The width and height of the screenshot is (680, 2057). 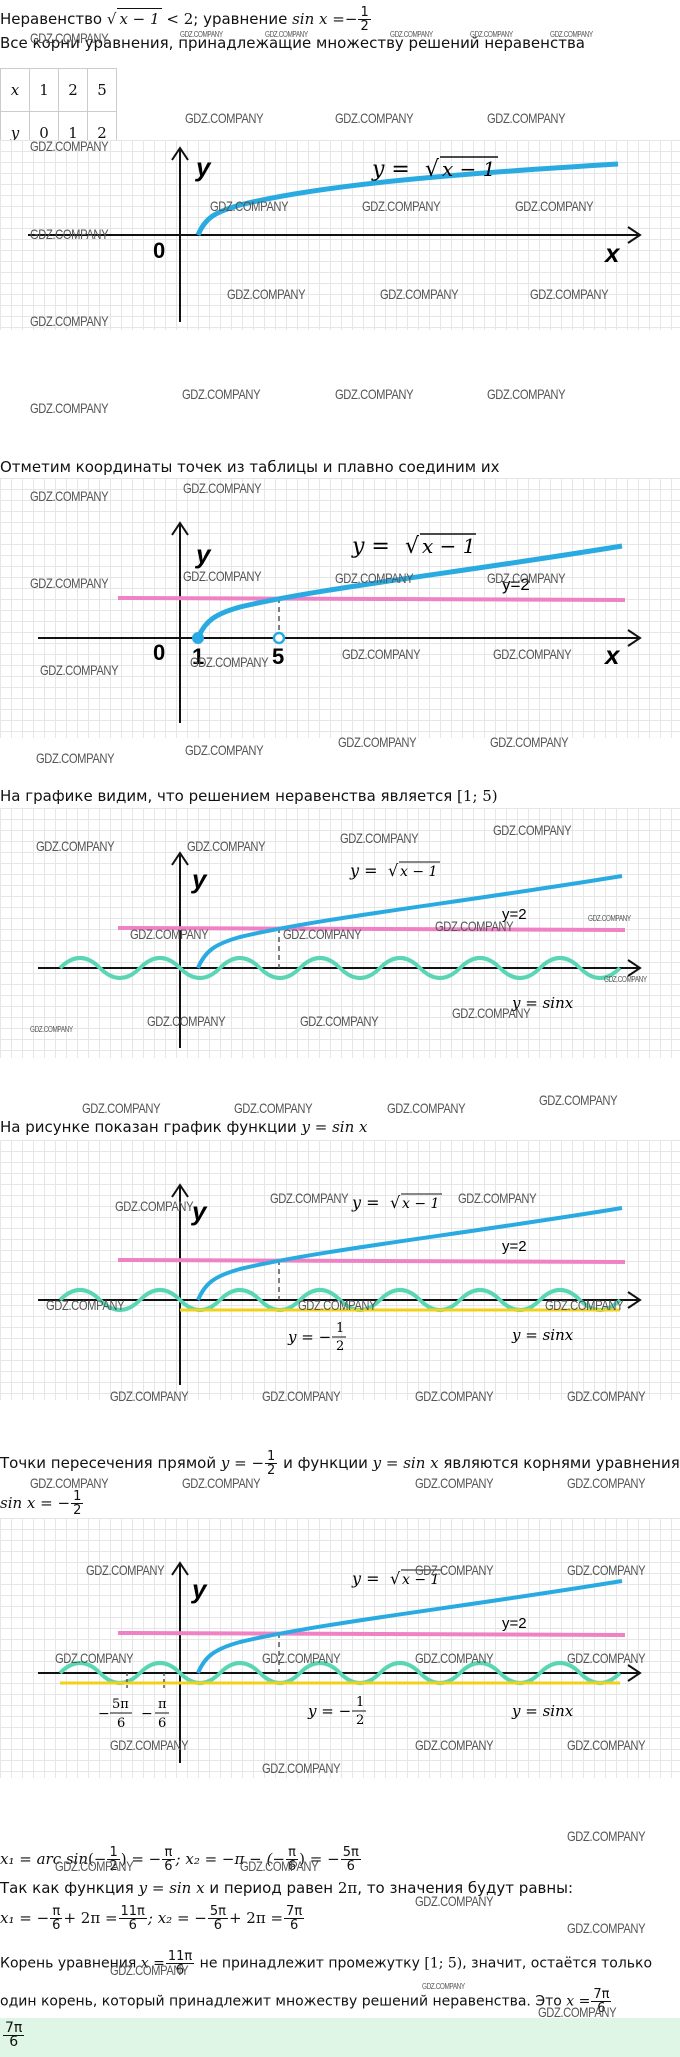 I want to click on answer-box: 7π 6, so click(x=340, y=2037).